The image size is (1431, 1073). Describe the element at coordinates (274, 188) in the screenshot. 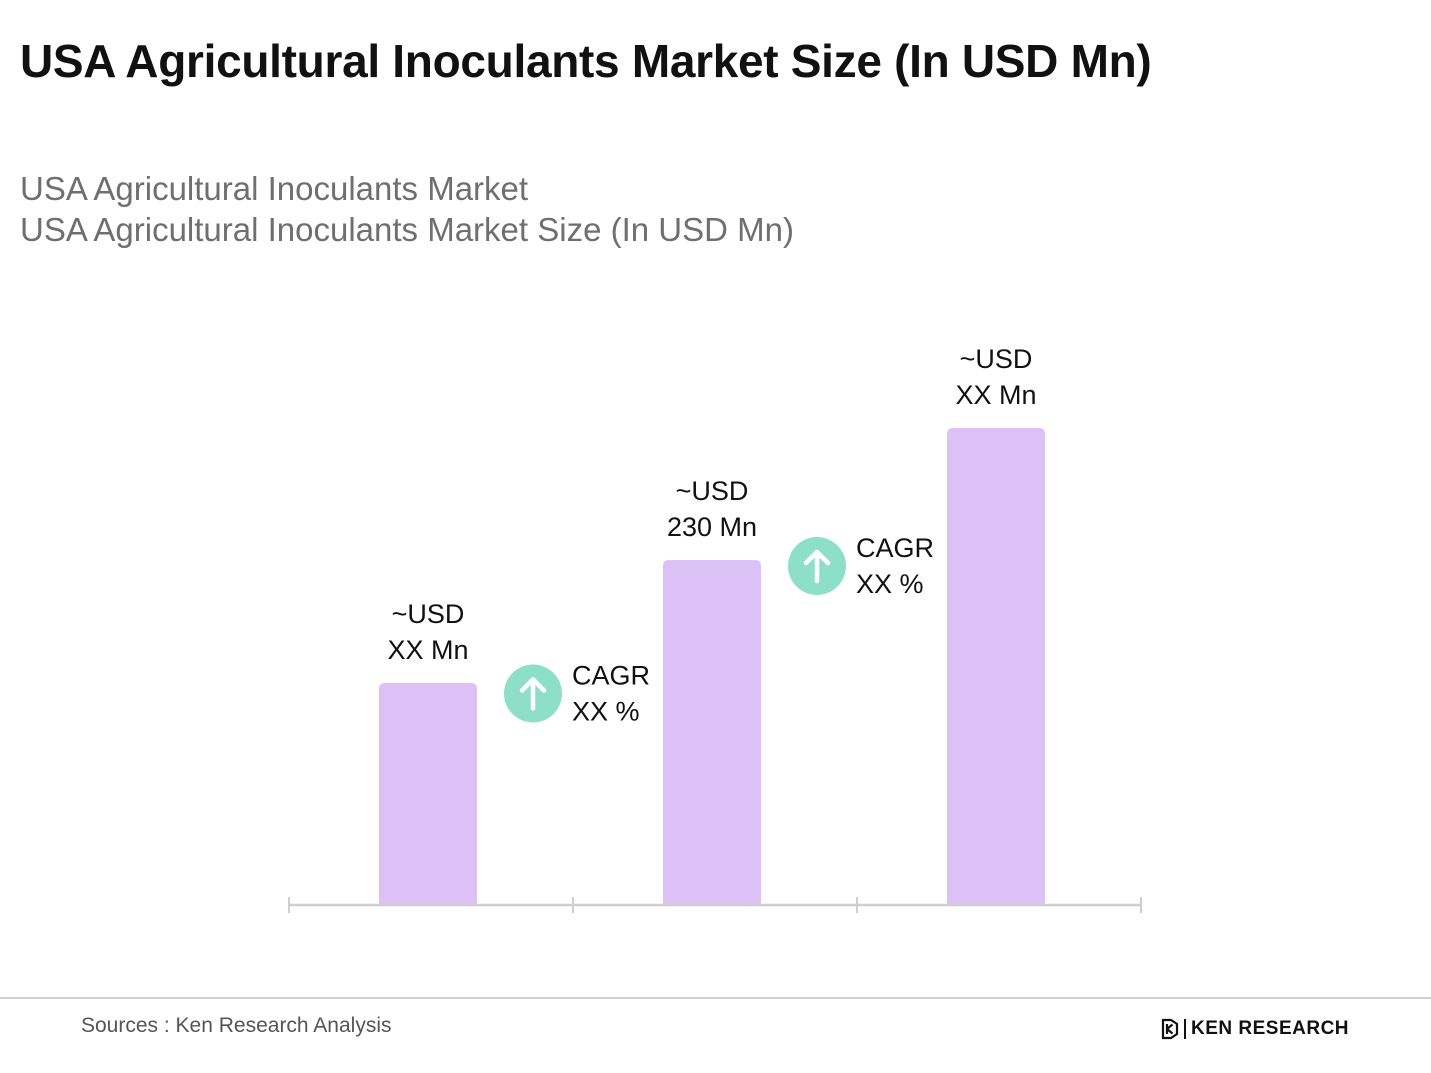

I see `subtitle-line-1: USA Agricultural Inoculants Market` at that location.